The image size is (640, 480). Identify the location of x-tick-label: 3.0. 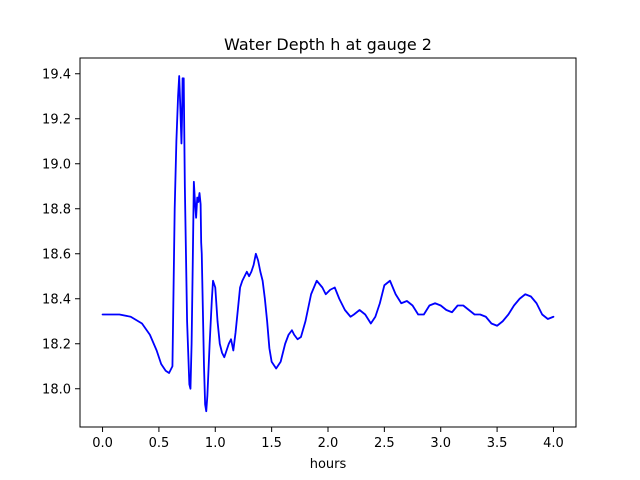
(440, 443).